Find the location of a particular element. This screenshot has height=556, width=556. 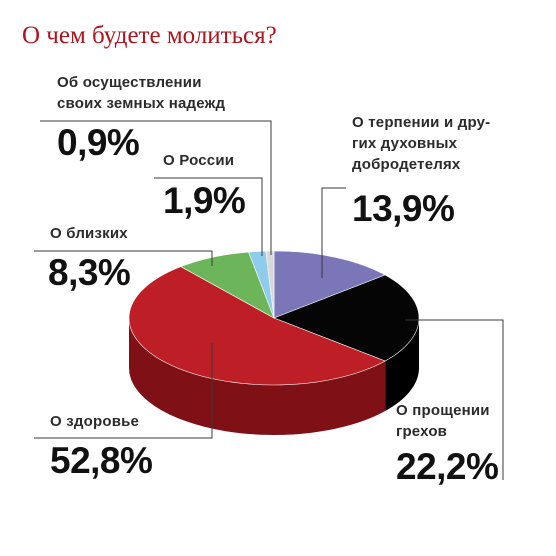

slice-value-virtues: 13,9% is located at coordinates (403, 208).